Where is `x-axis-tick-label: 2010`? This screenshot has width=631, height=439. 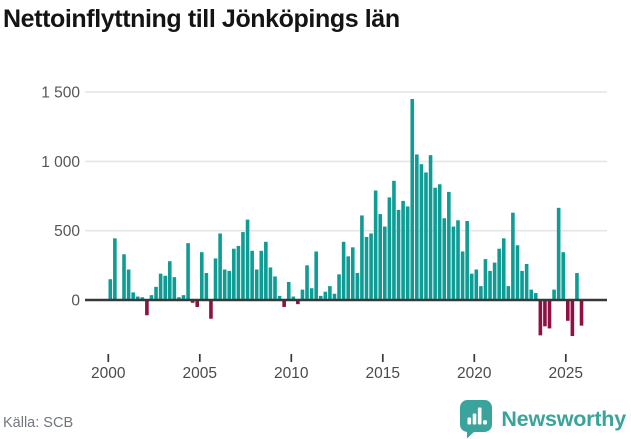
x-axis-tick-label: 2010 is located at coordinates (291, 373).